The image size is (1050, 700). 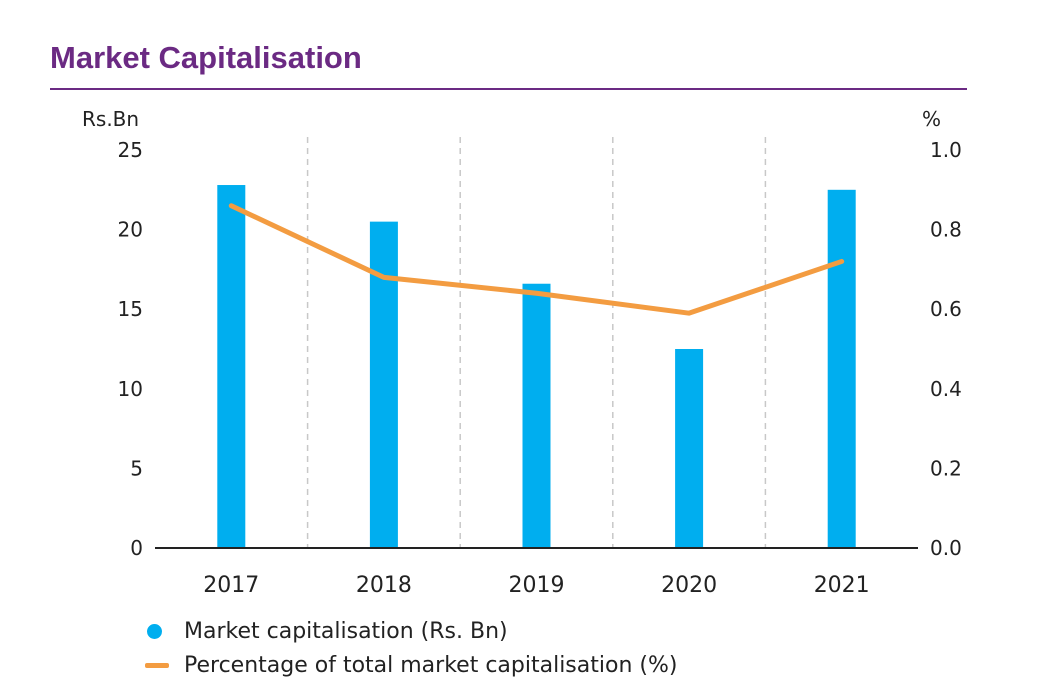 What do you see at coordinates (689, 585) in the screenshot?
I see `x-tick-label: 2020` at bounding box center [689, 585].